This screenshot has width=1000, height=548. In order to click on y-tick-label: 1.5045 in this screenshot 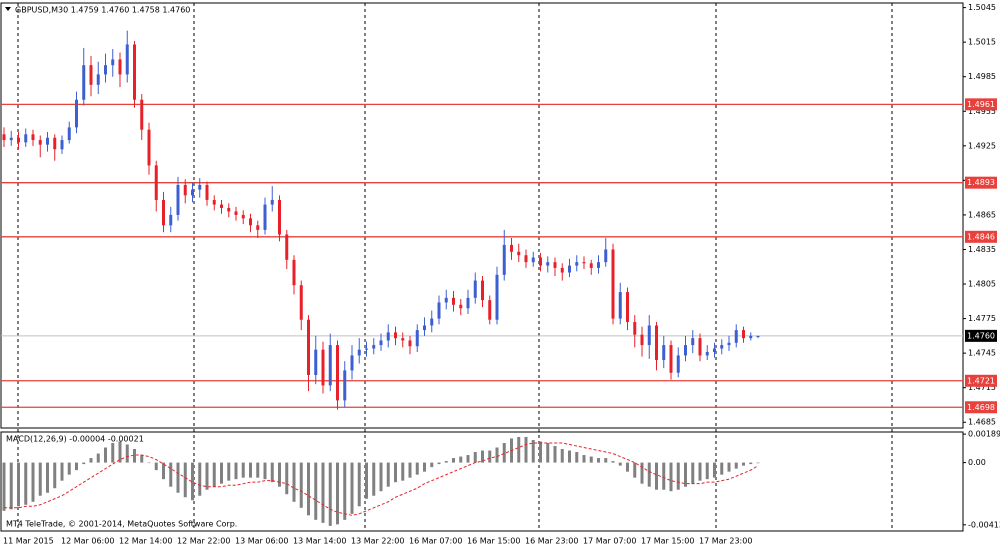, I will do `click(982, 7)`.